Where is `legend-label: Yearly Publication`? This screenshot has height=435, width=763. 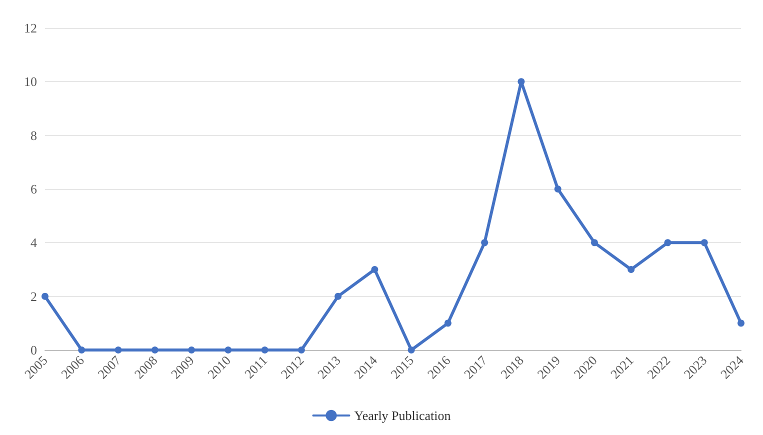 legend-label: Yearly Publication is located at coordinates (403, 415).